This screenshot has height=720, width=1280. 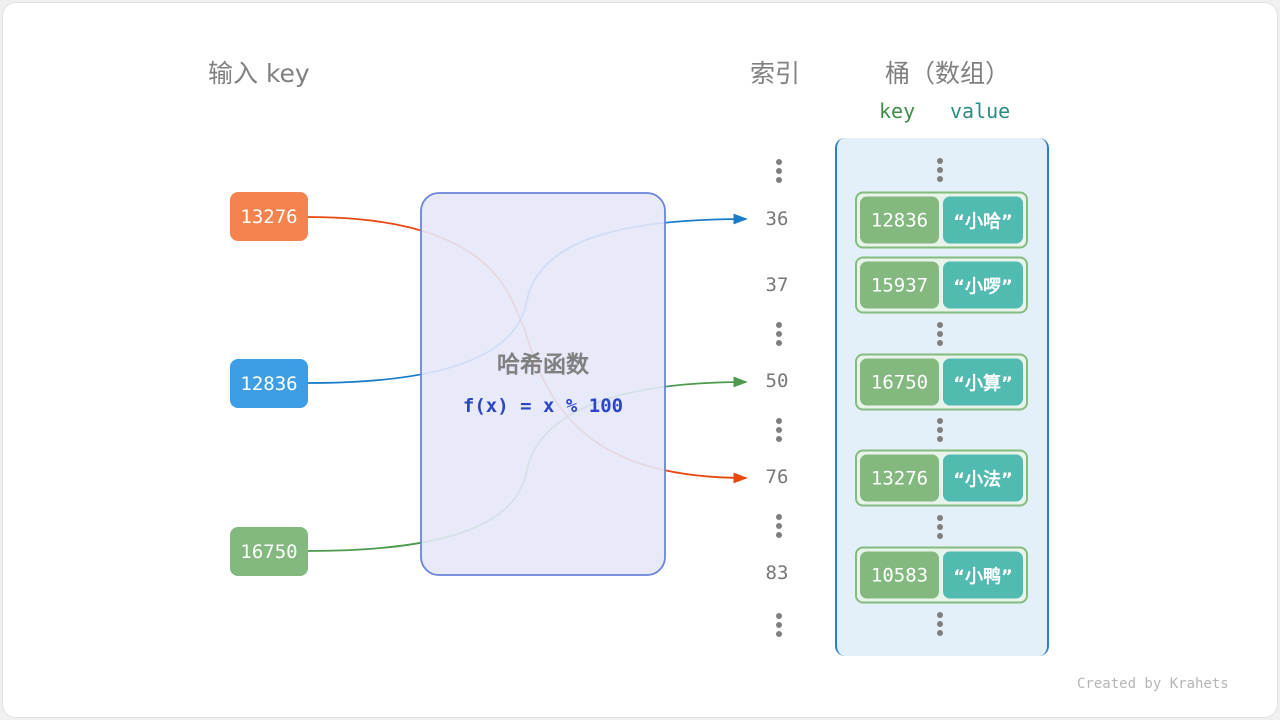 What do you see at coordinates (941, 220) in the screenshot?
I see `bucket-pair: 12836 “小哈”` at bounding box center [941, 220].